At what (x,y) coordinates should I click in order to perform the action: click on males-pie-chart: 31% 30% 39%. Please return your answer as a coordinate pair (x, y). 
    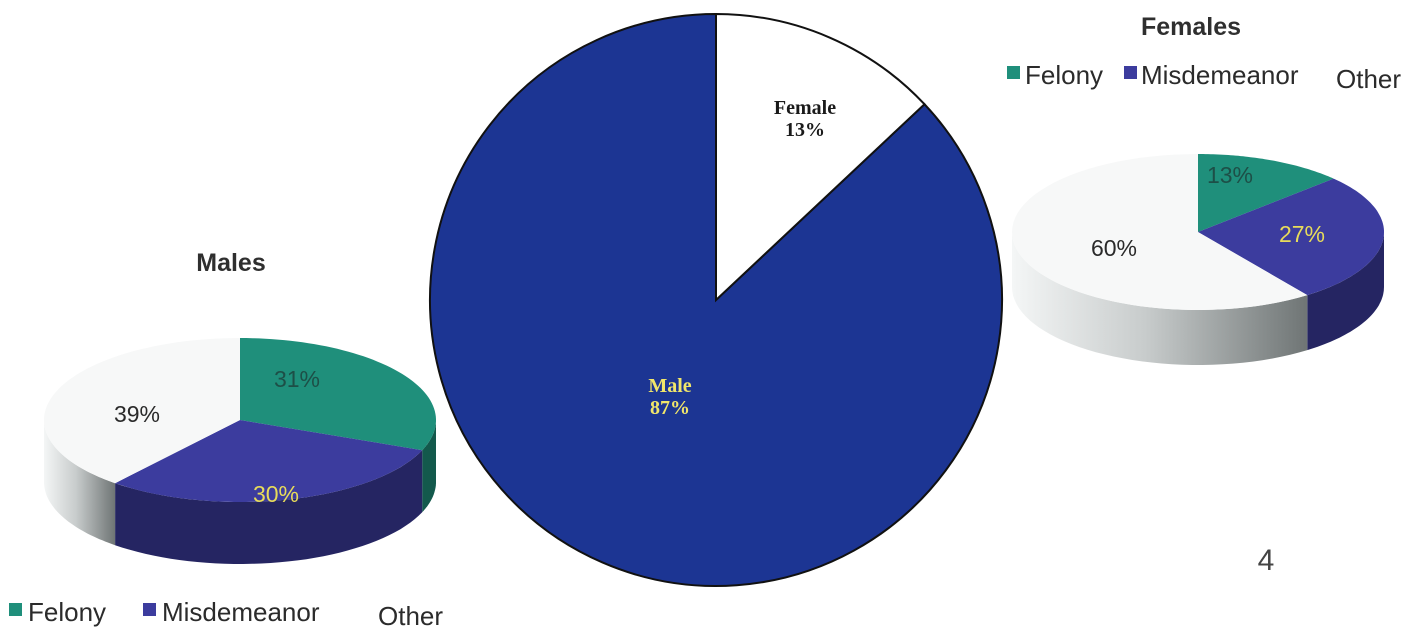
    Looking at the image, I should click on (240, 451).